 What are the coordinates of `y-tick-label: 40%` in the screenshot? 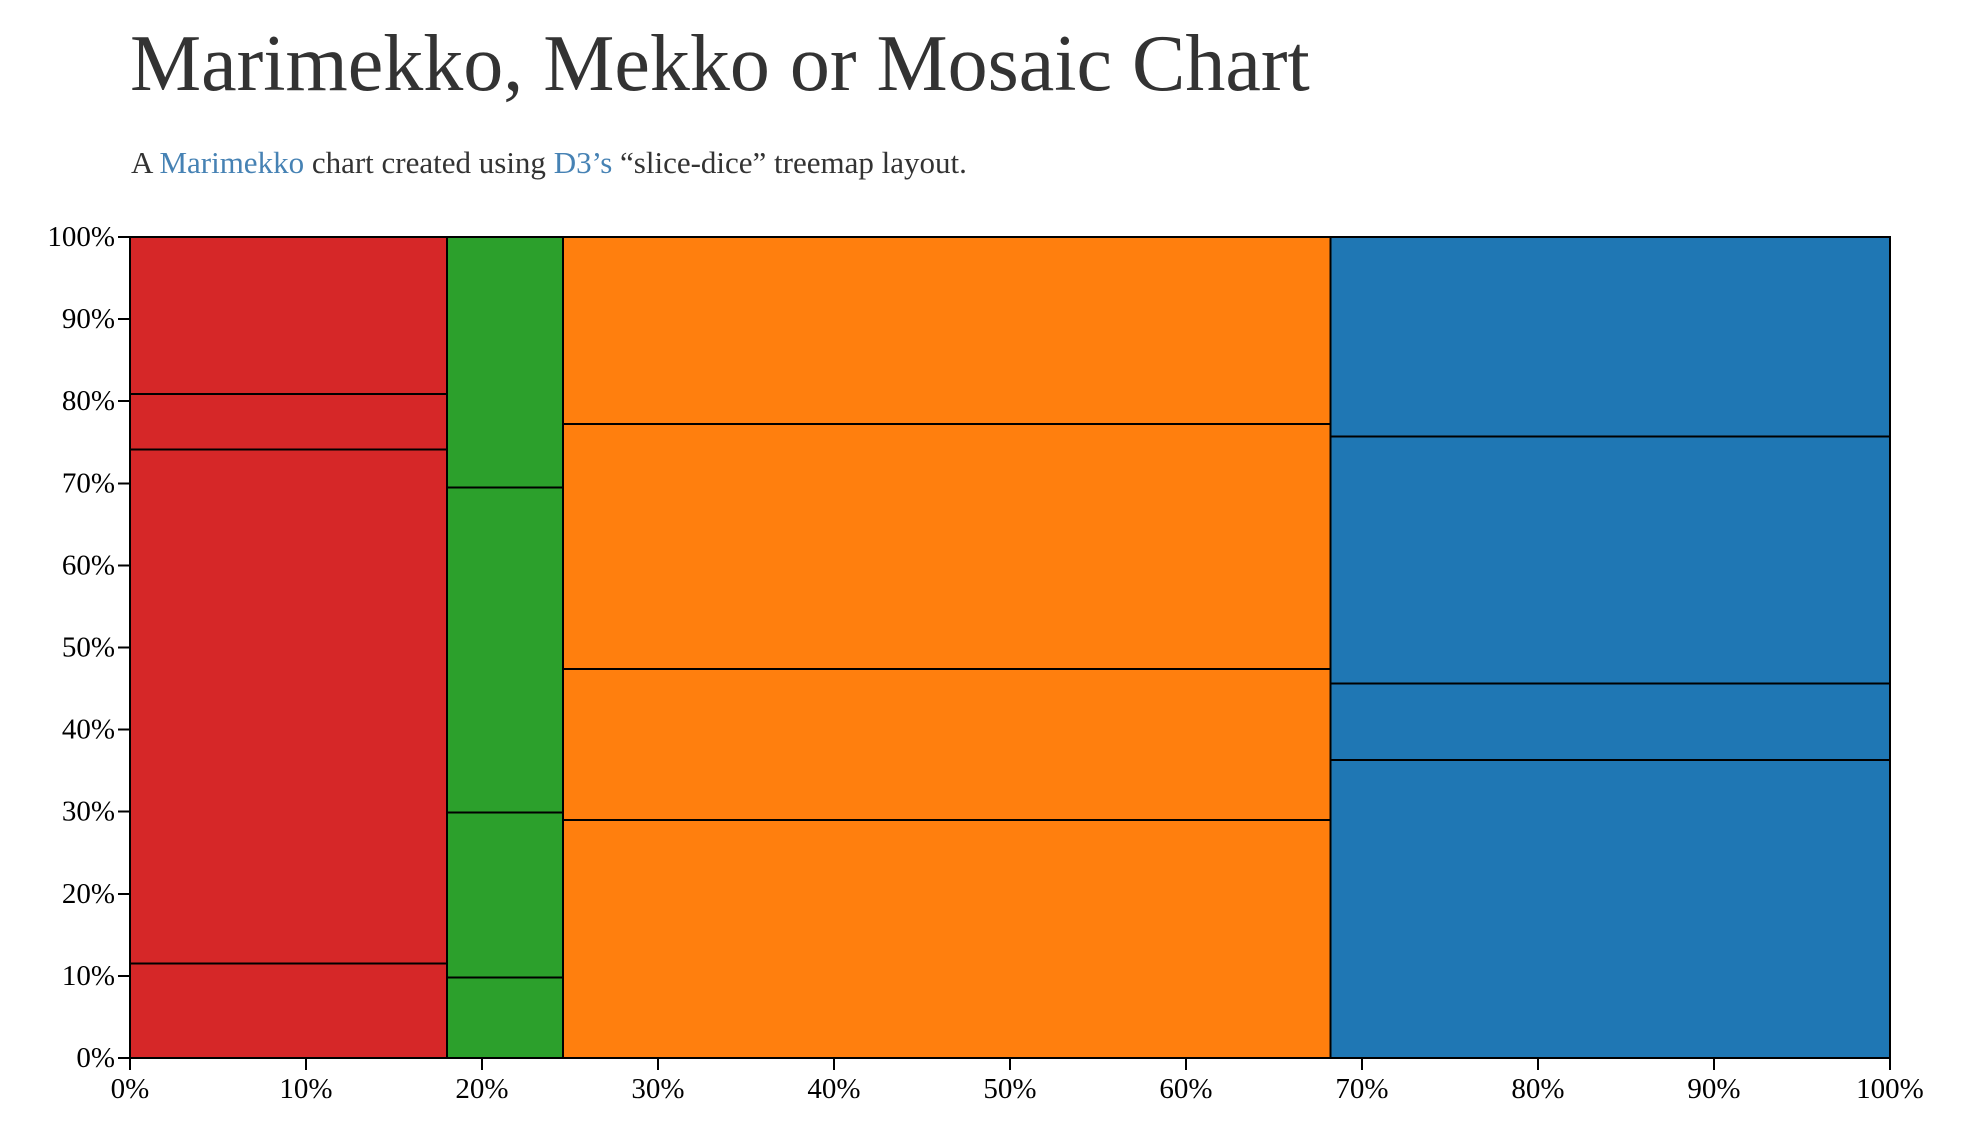 It's located at (88, 730).